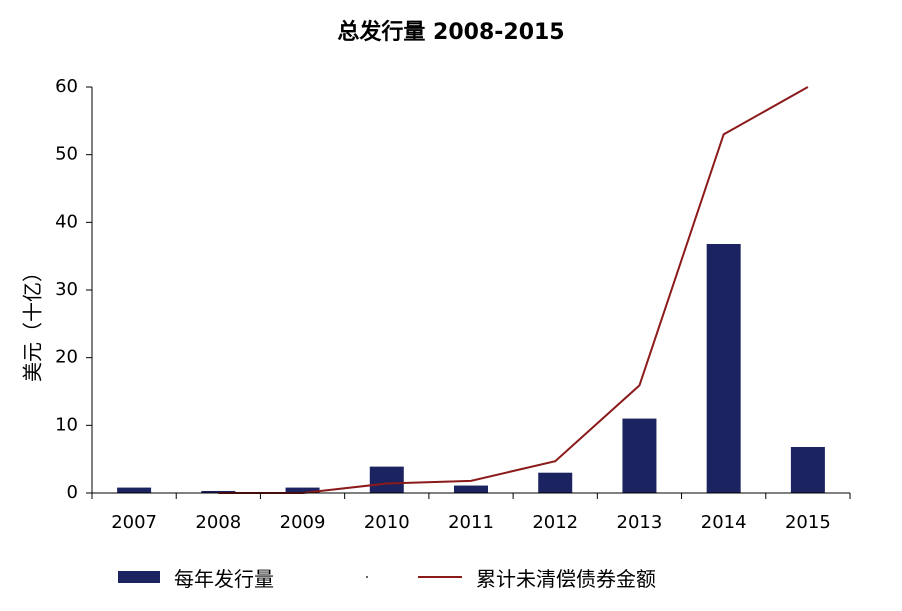  I want to click on x-tick-label-2010: 2010, so click(387, 522).